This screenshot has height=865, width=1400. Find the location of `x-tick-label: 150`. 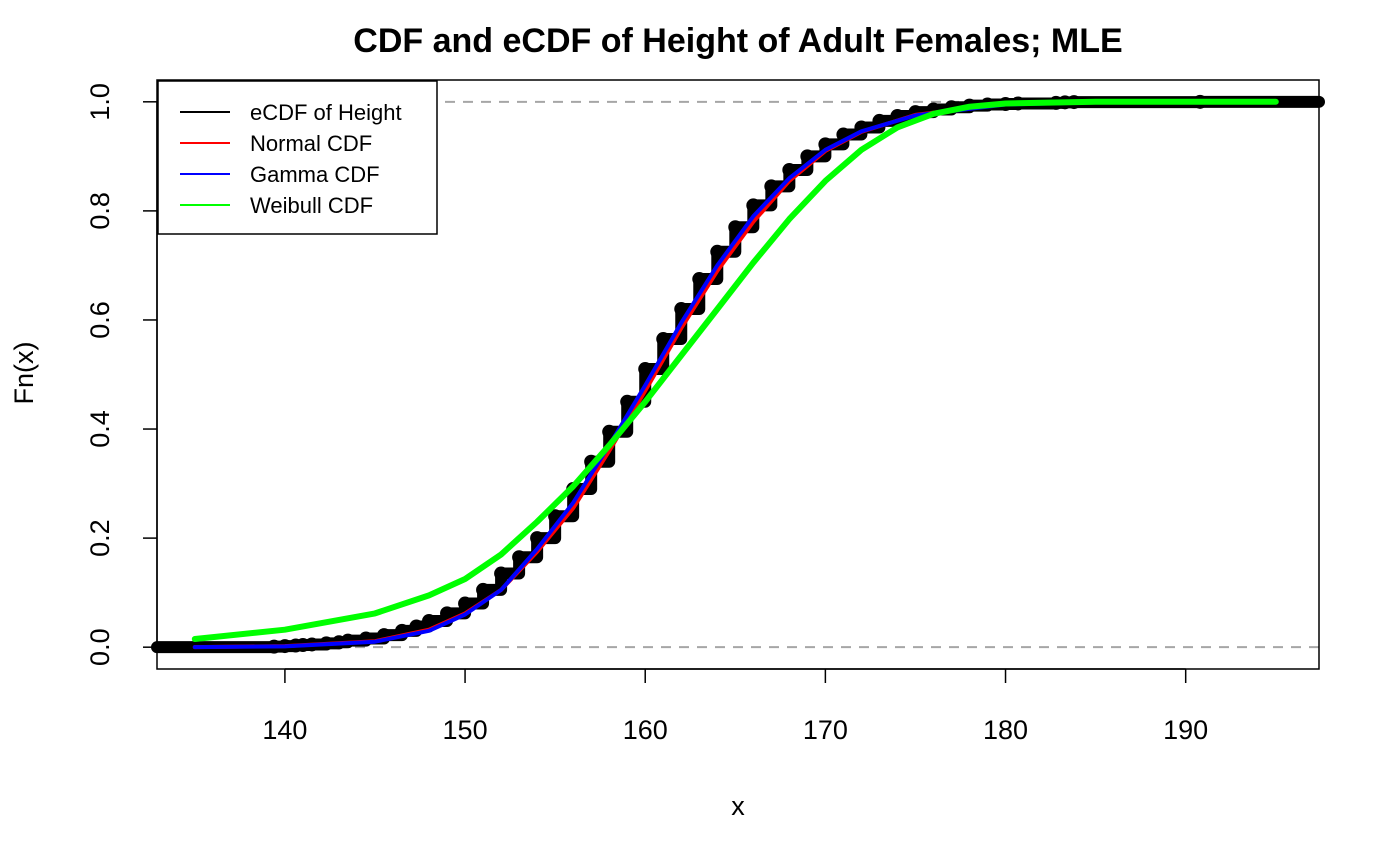

x-tick-label: 150 is located at coordinates (465, 730).